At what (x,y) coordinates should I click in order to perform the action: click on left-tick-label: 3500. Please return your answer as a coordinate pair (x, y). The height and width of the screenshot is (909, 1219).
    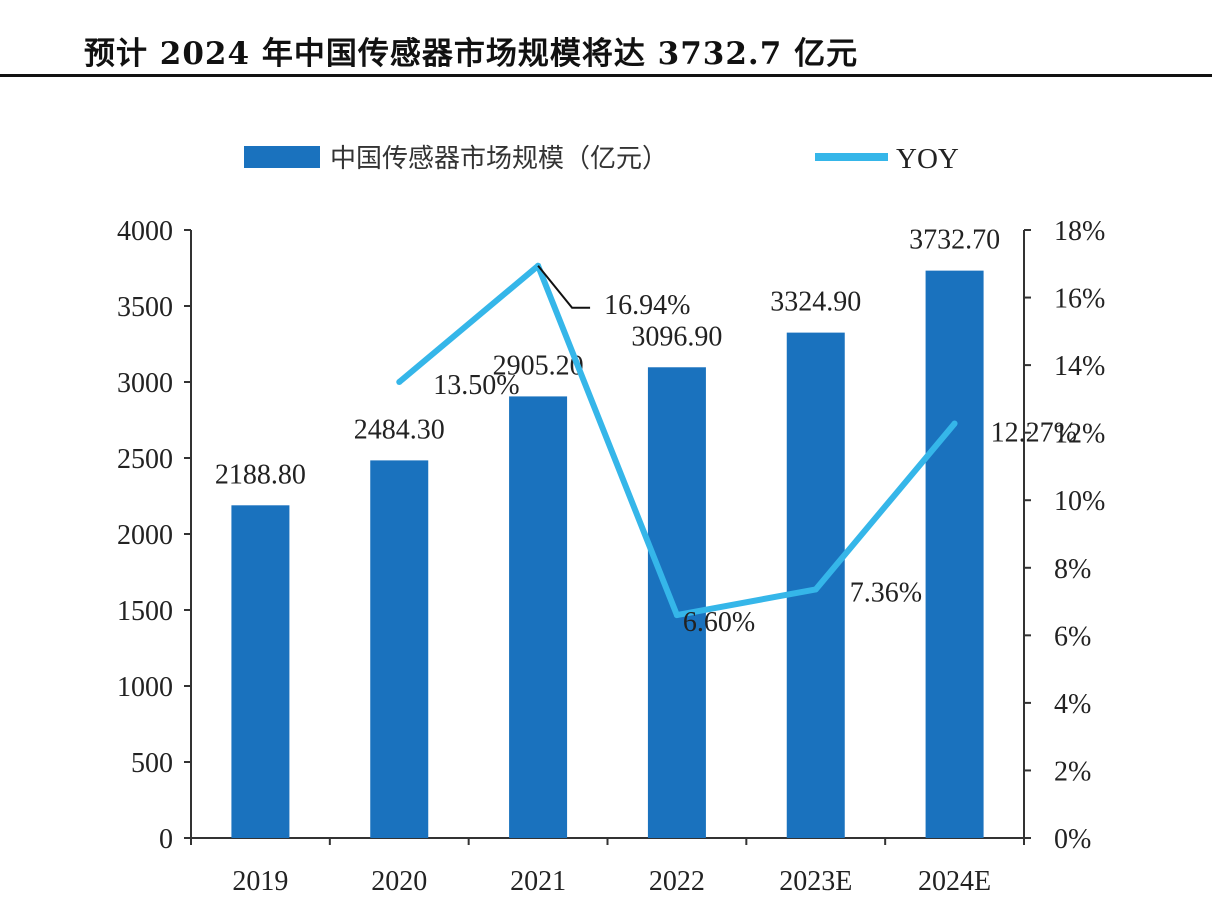
    Looking at the image, I should click on (145, 307).